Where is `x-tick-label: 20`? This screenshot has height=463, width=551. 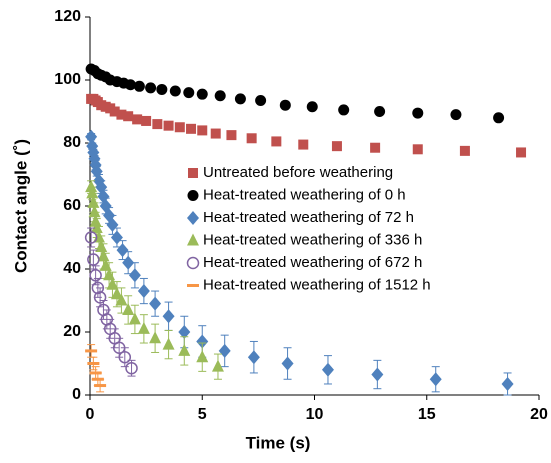 x-tick-label: 20 is located at coordinates (539, 414).